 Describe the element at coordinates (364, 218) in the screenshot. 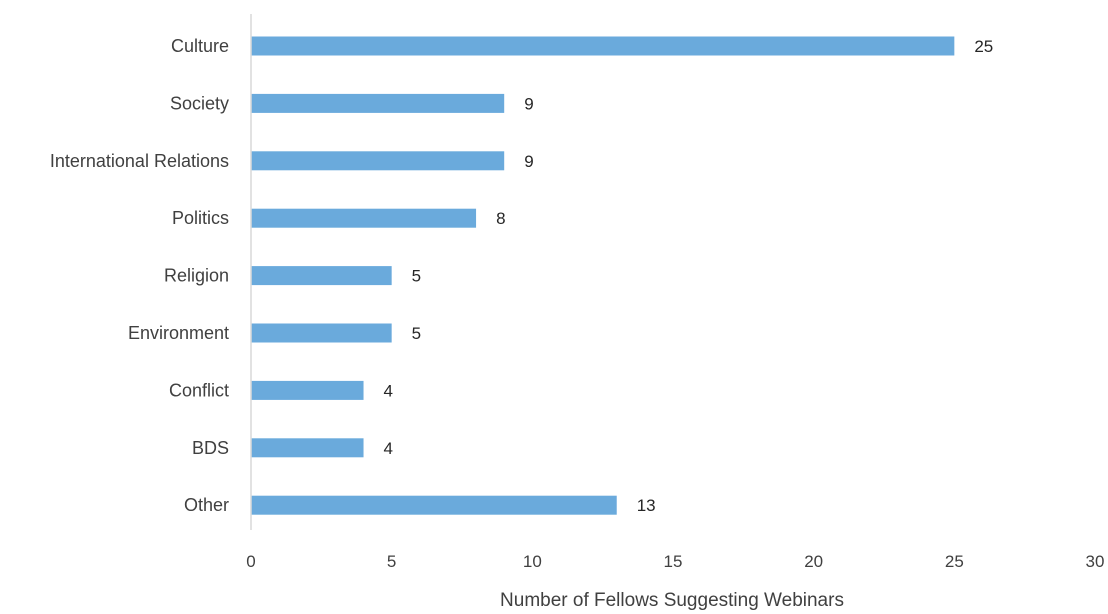

I see `bar-politics` at that location.